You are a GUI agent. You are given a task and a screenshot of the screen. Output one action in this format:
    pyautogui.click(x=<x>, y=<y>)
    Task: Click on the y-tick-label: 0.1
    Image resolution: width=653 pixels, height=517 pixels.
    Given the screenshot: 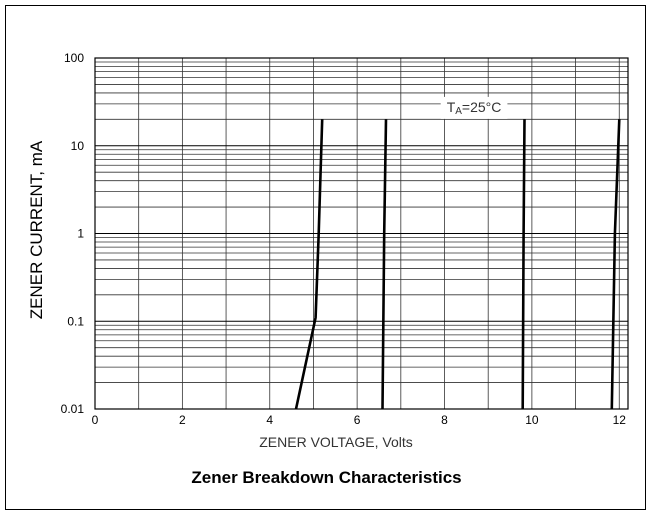 What is the action you would take?
    pyautogui.click(x=75, y=321)
    